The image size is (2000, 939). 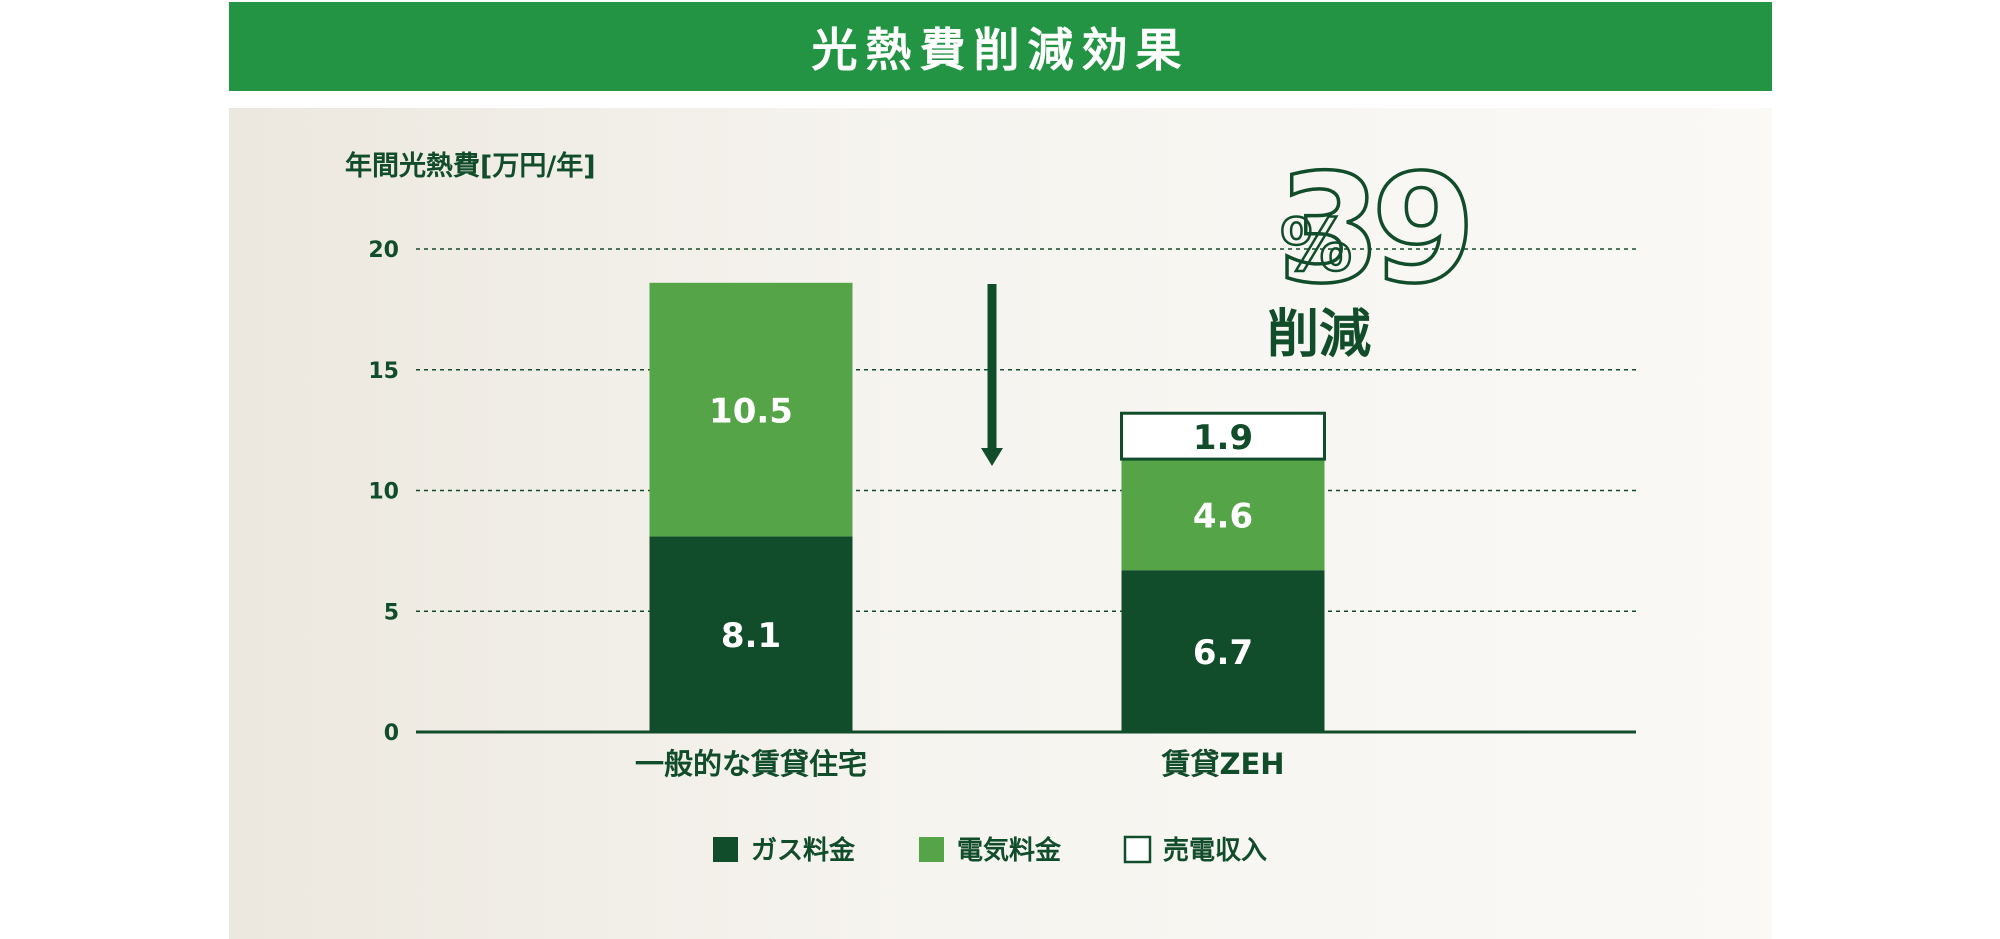 I want to click on page-title: 光熱費削減効果, so click(x=1000, y=49).